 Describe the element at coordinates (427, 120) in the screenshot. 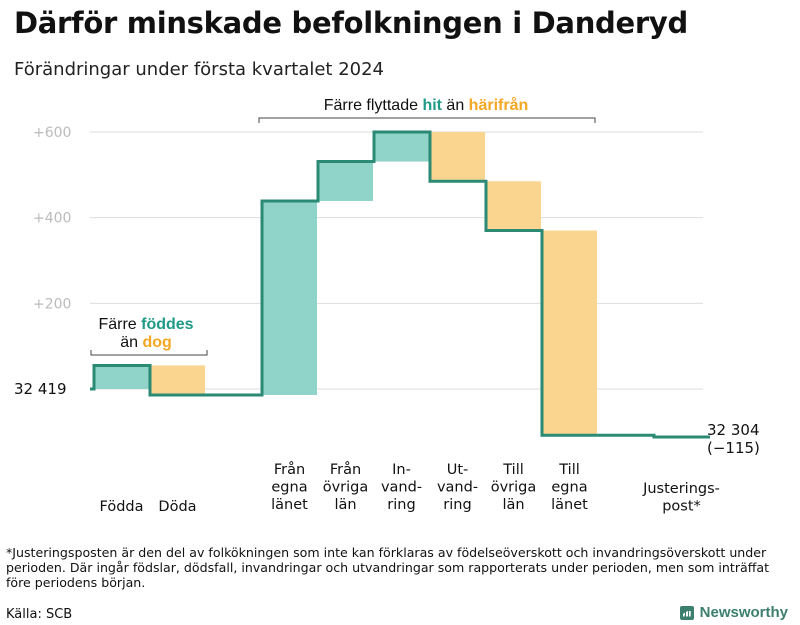

I see `annotation-moves-bracket` at that location.